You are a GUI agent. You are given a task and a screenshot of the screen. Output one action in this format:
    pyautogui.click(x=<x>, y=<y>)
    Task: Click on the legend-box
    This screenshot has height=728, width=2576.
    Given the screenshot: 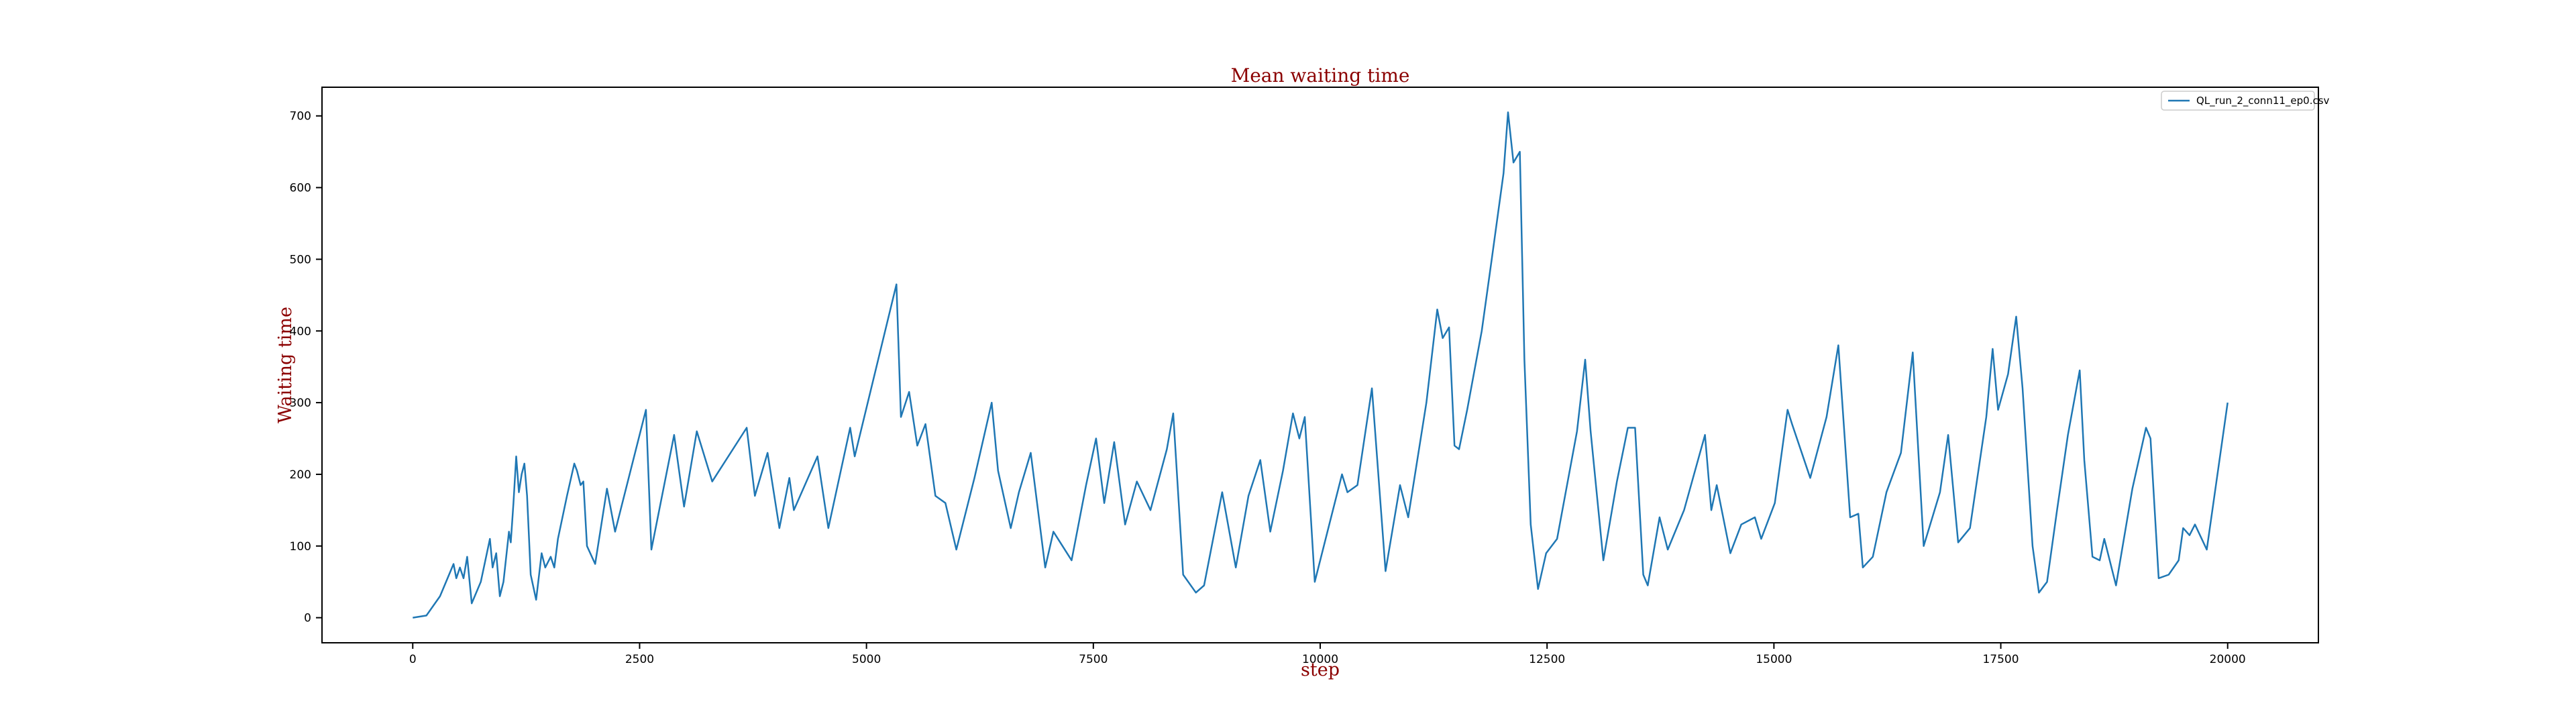 What is the action you would take?
    pyautogui.click(x=2238, y=101)
    